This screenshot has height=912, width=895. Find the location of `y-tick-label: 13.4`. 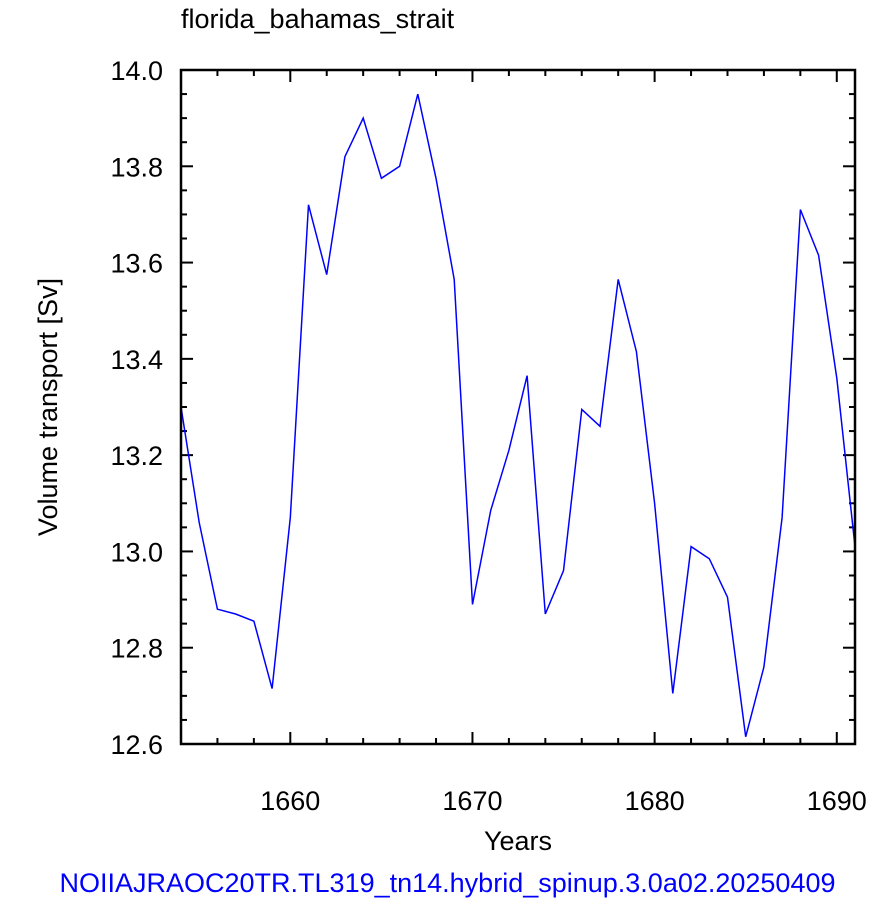

y-tick-label: 13.4 is located at coordinates (136, 360).